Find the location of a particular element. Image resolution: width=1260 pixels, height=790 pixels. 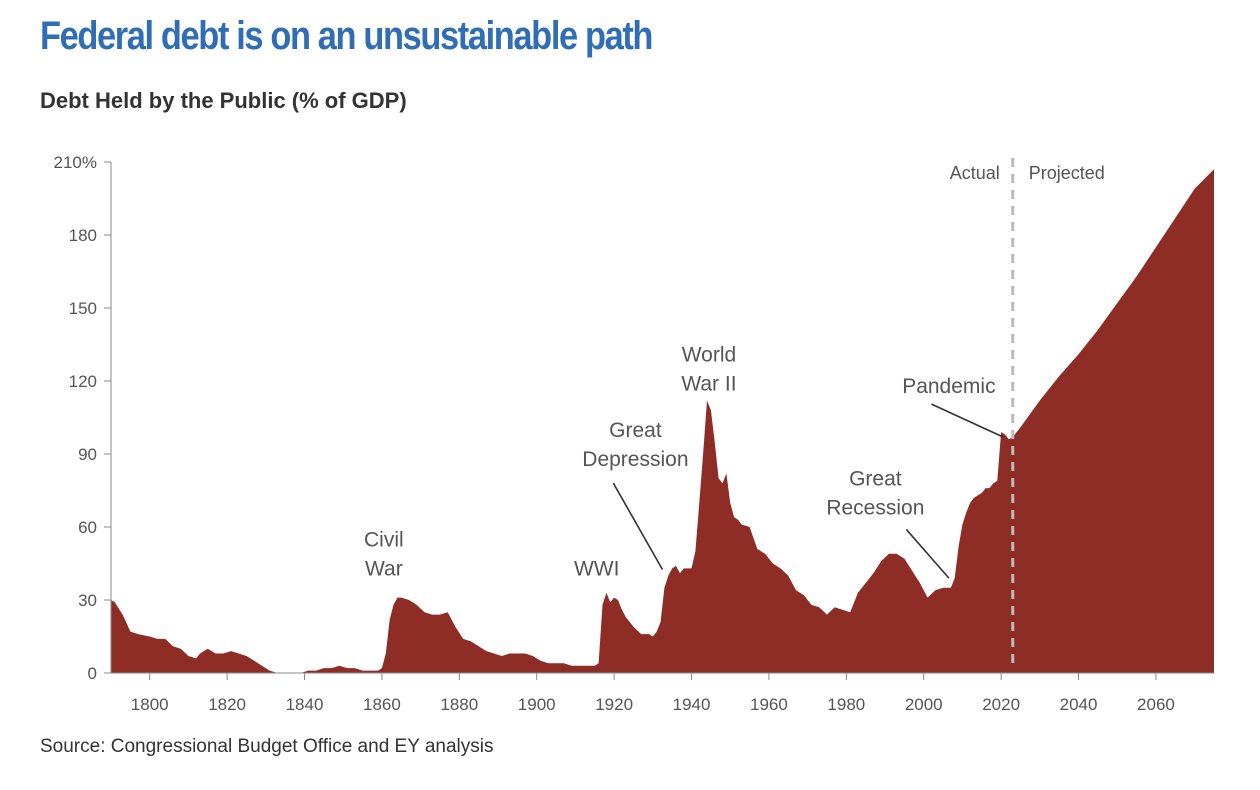

great-depression-label: Great is located at coordinates (635, 430).